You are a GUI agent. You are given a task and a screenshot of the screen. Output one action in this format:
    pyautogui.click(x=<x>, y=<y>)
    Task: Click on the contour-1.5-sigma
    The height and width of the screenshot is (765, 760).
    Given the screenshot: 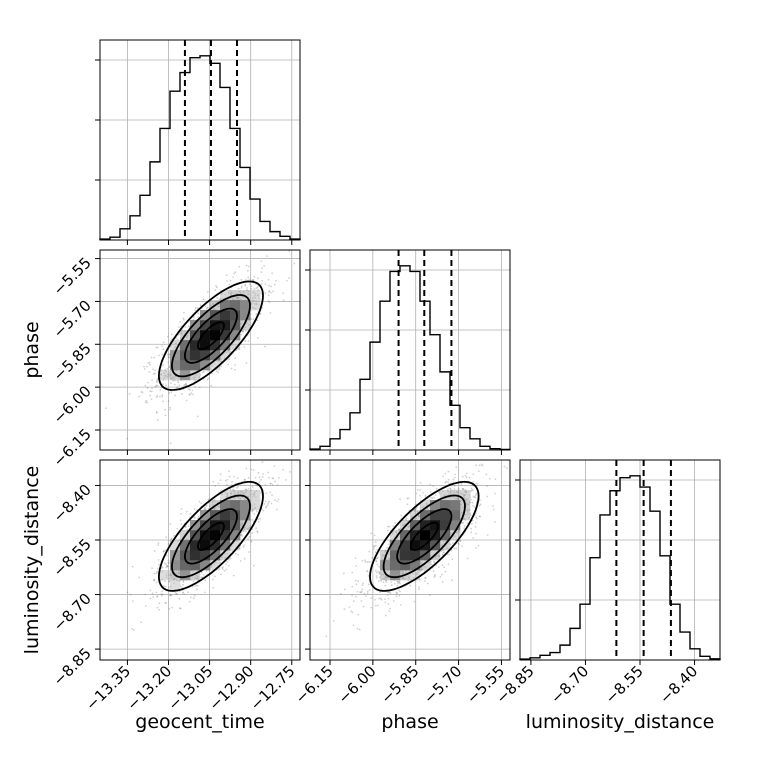 What is the action you would take?
    pyautogui.click(x=424, y=536)
    